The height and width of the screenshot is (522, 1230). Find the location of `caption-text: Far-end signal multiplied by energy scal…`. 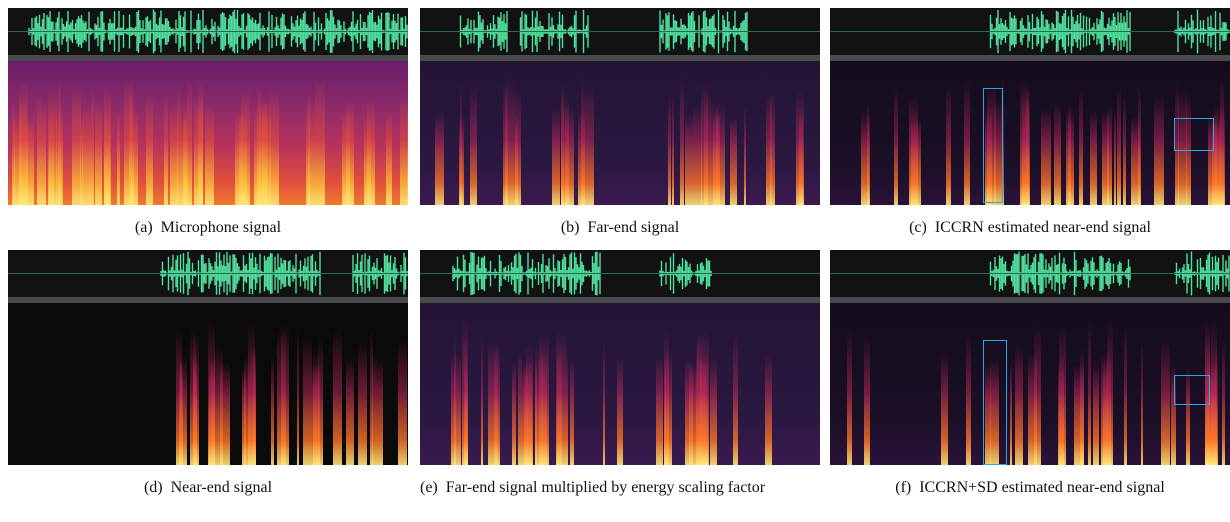

caption-text: Far-end signal multiplied by energy scal… is located at coordinates (605, 487).